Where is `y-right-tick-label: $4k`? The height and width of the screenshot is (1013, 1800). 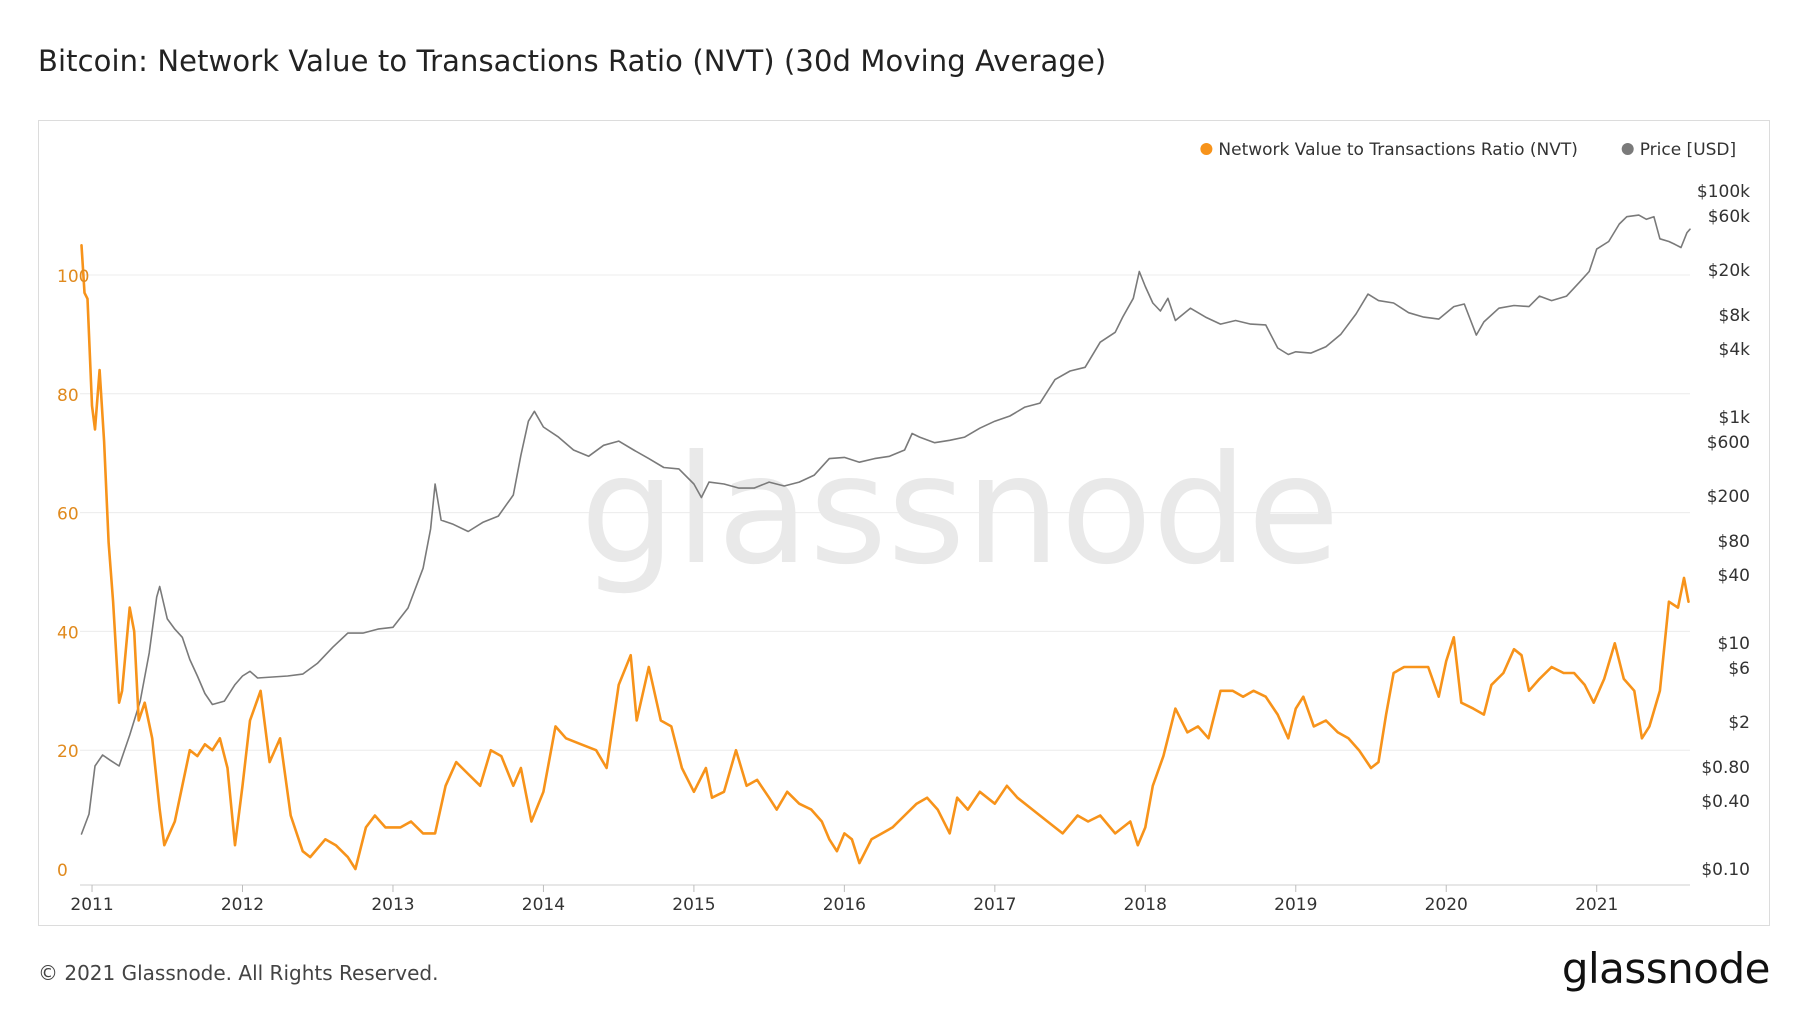 y-right-tick-label: $4k is located at coordinates (1735, 350).